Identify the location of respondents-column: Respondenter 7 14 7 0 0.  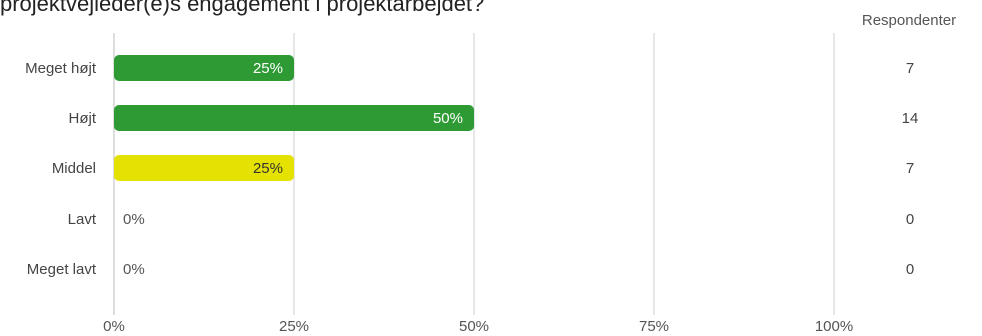
(909, 145).